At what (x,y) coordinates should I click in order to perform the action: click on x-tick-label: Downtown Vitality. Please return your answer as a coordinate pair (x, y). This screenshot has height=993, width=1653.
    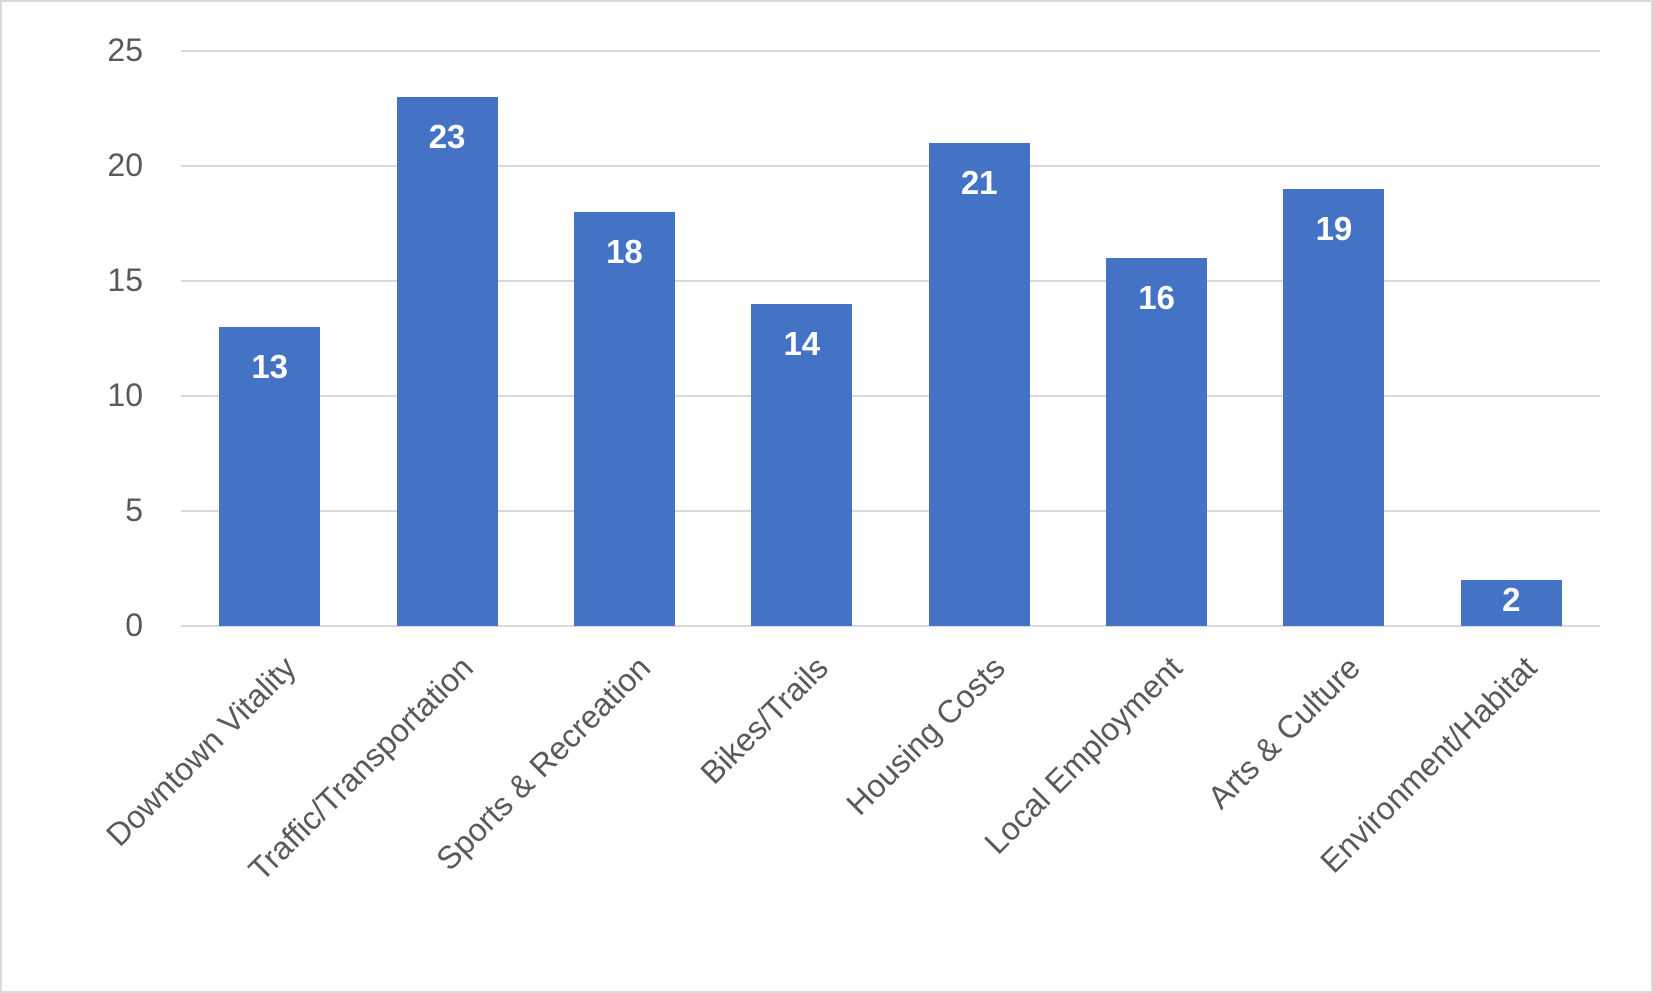
    Looking at the image, I should click on (200, 751).